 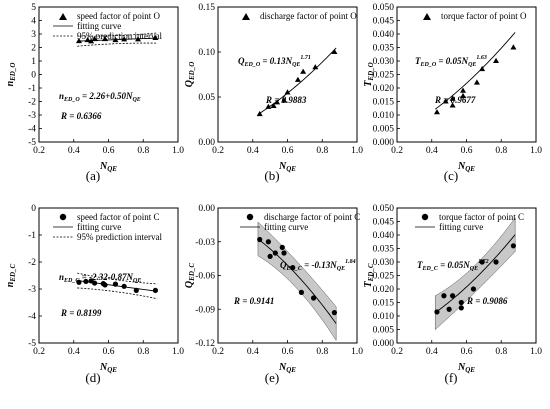 What do you see at coordinates (384, 209) in the screenshot?
I see `y-tick-label: 0.050` at bounding box center [384, 209].